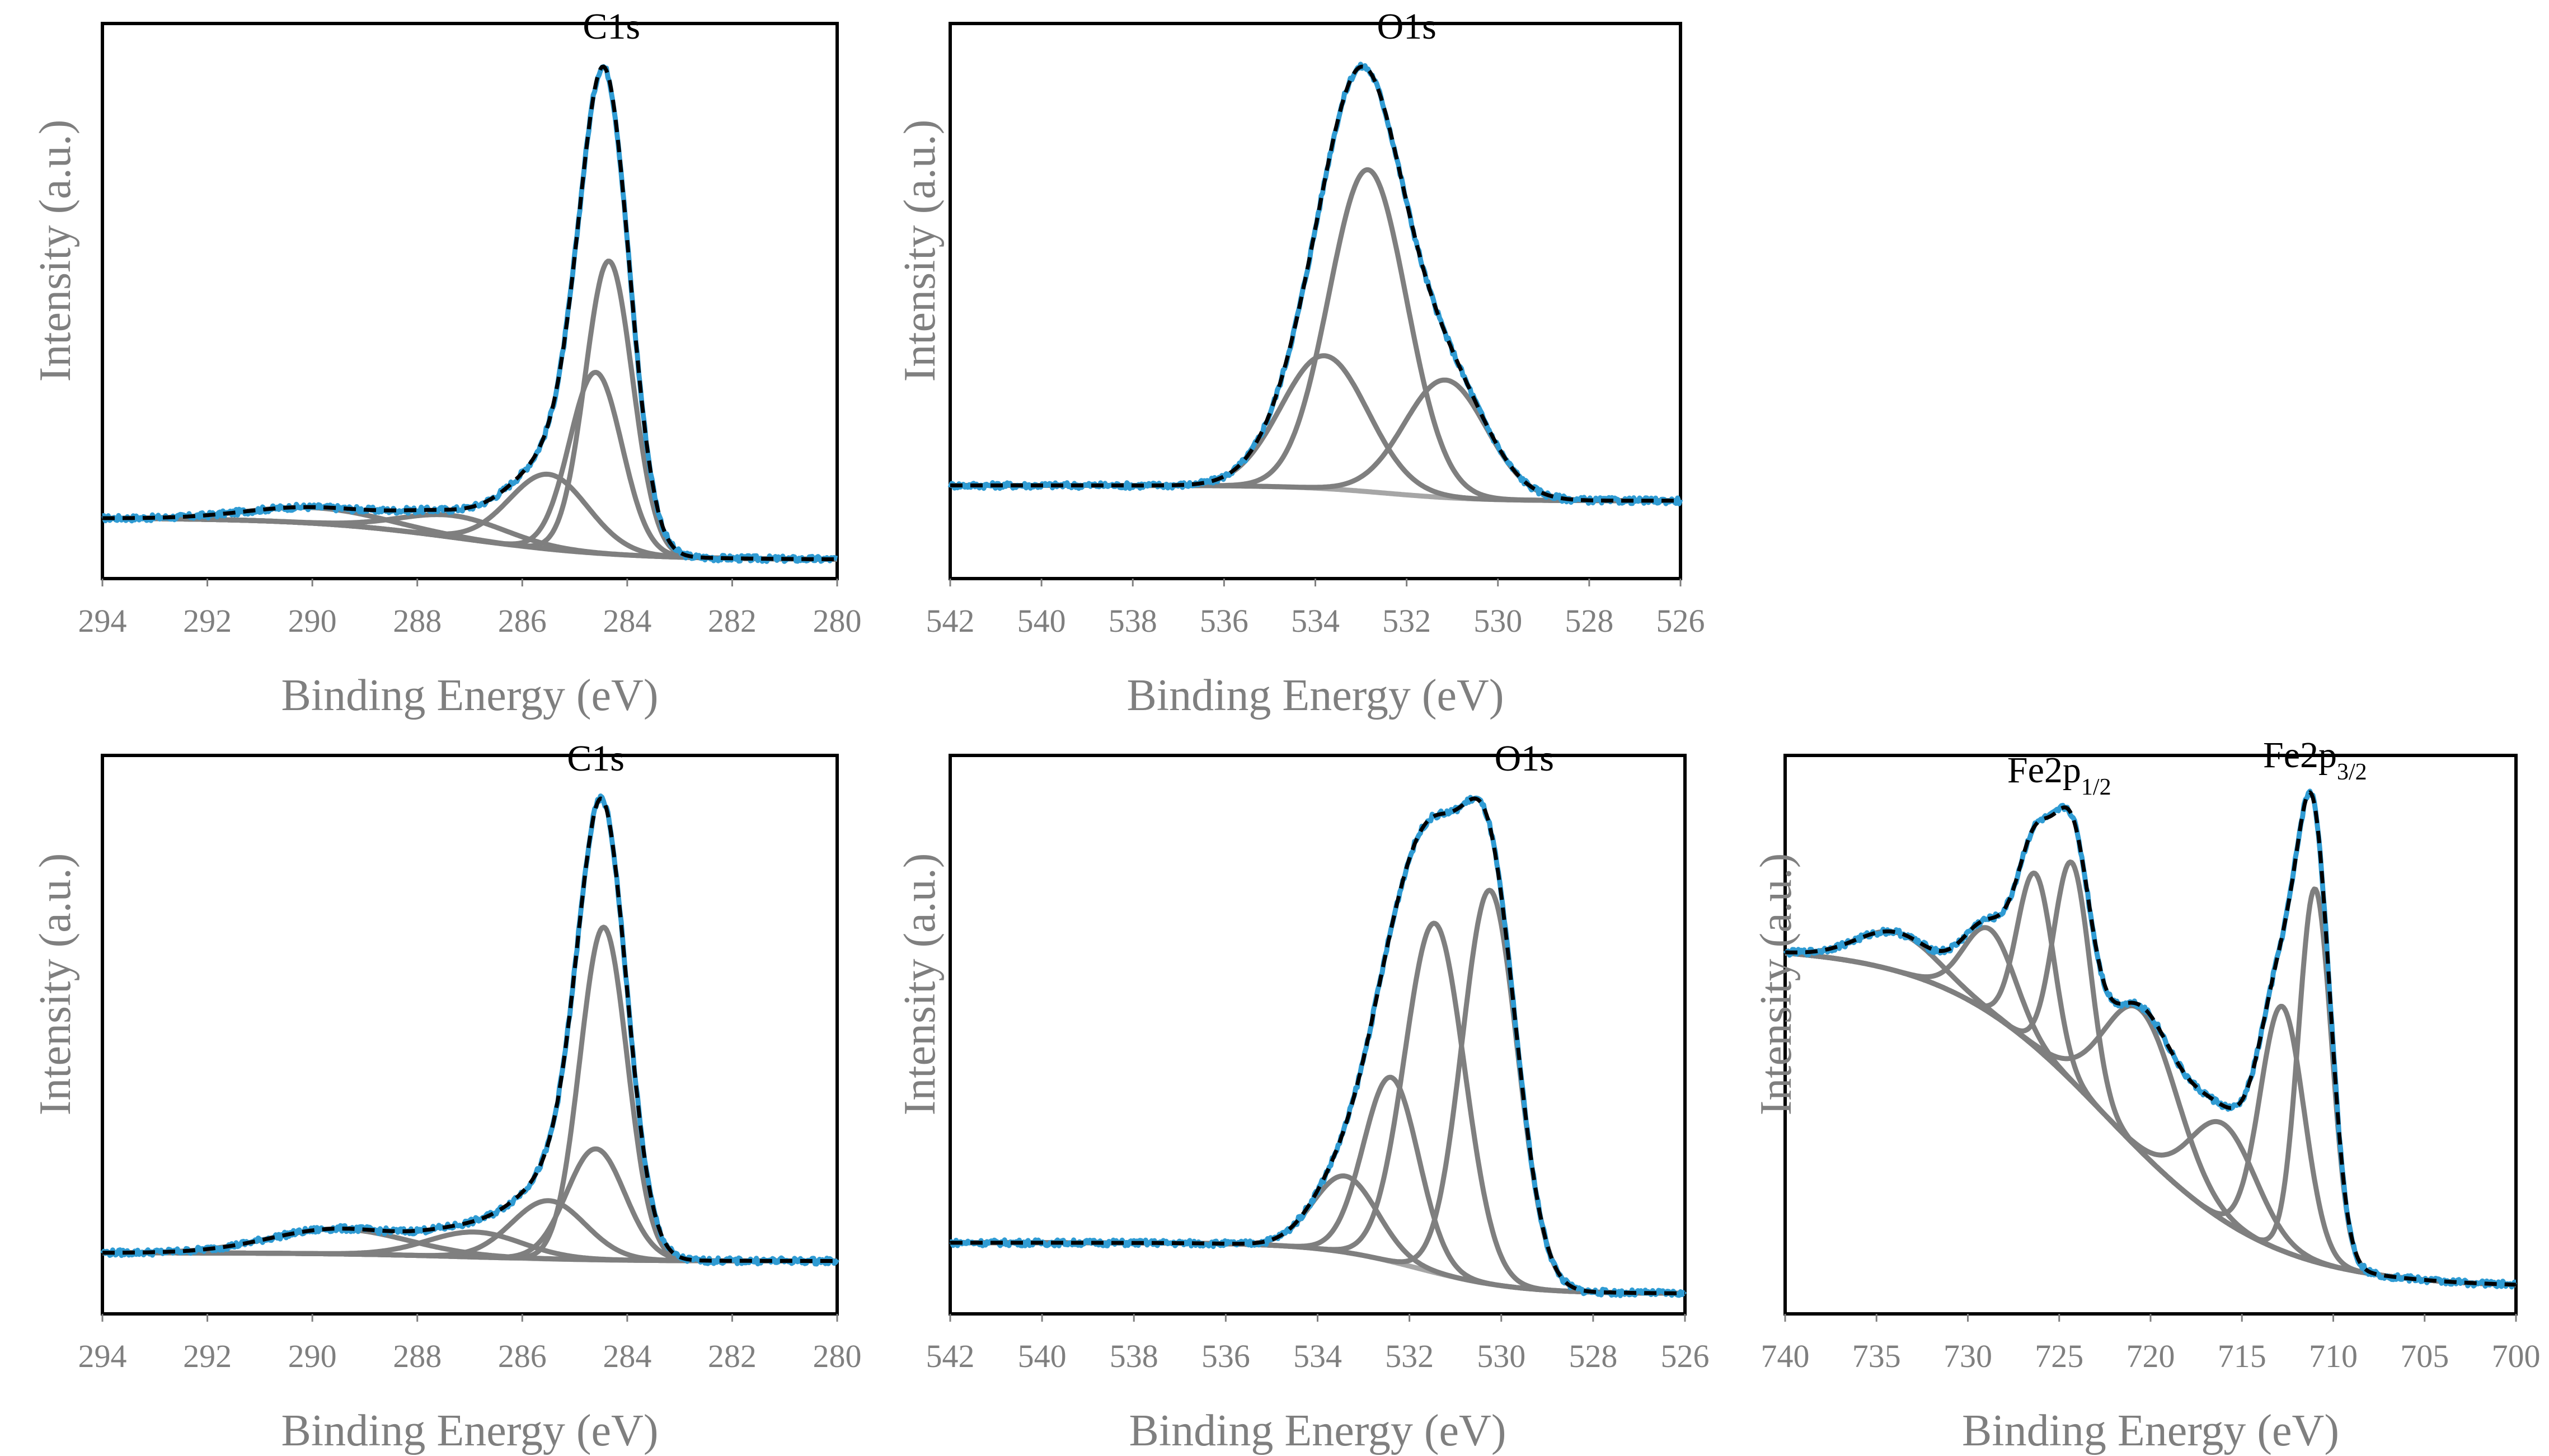  Describe the element at coordinates (2059, 775) in the screenshot. I see `peak-label-1: Fe2p1/2` at that location.